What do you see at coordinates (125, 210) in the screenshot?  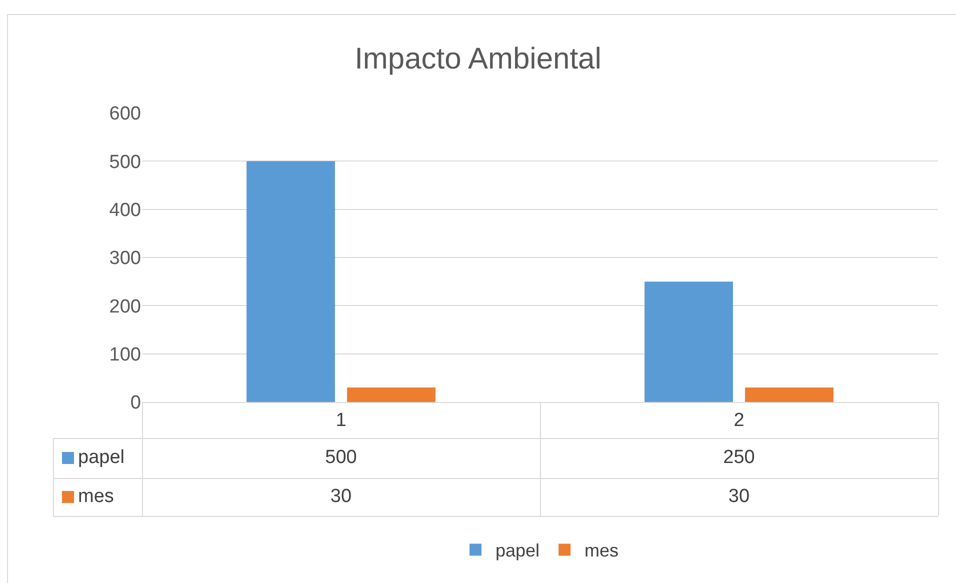 I see `y-tick-label: 400` at bounding box center [125, 210].